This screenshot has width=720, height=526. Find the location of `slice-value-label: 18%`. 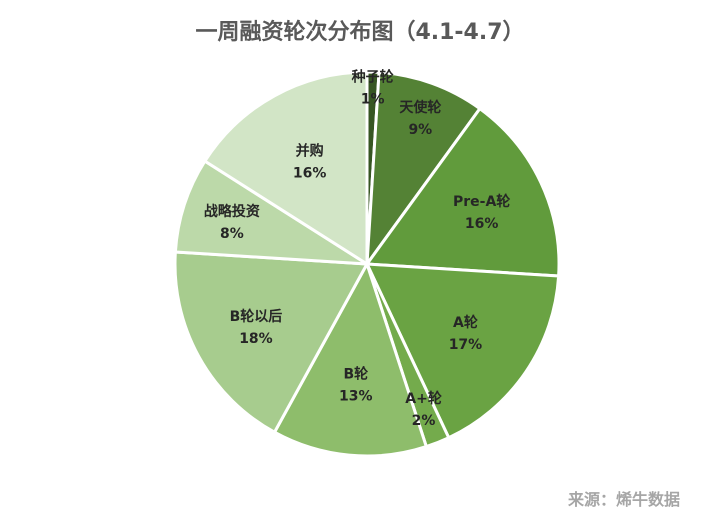

slice-value-label: 18% is located at coordinates (256, 339).